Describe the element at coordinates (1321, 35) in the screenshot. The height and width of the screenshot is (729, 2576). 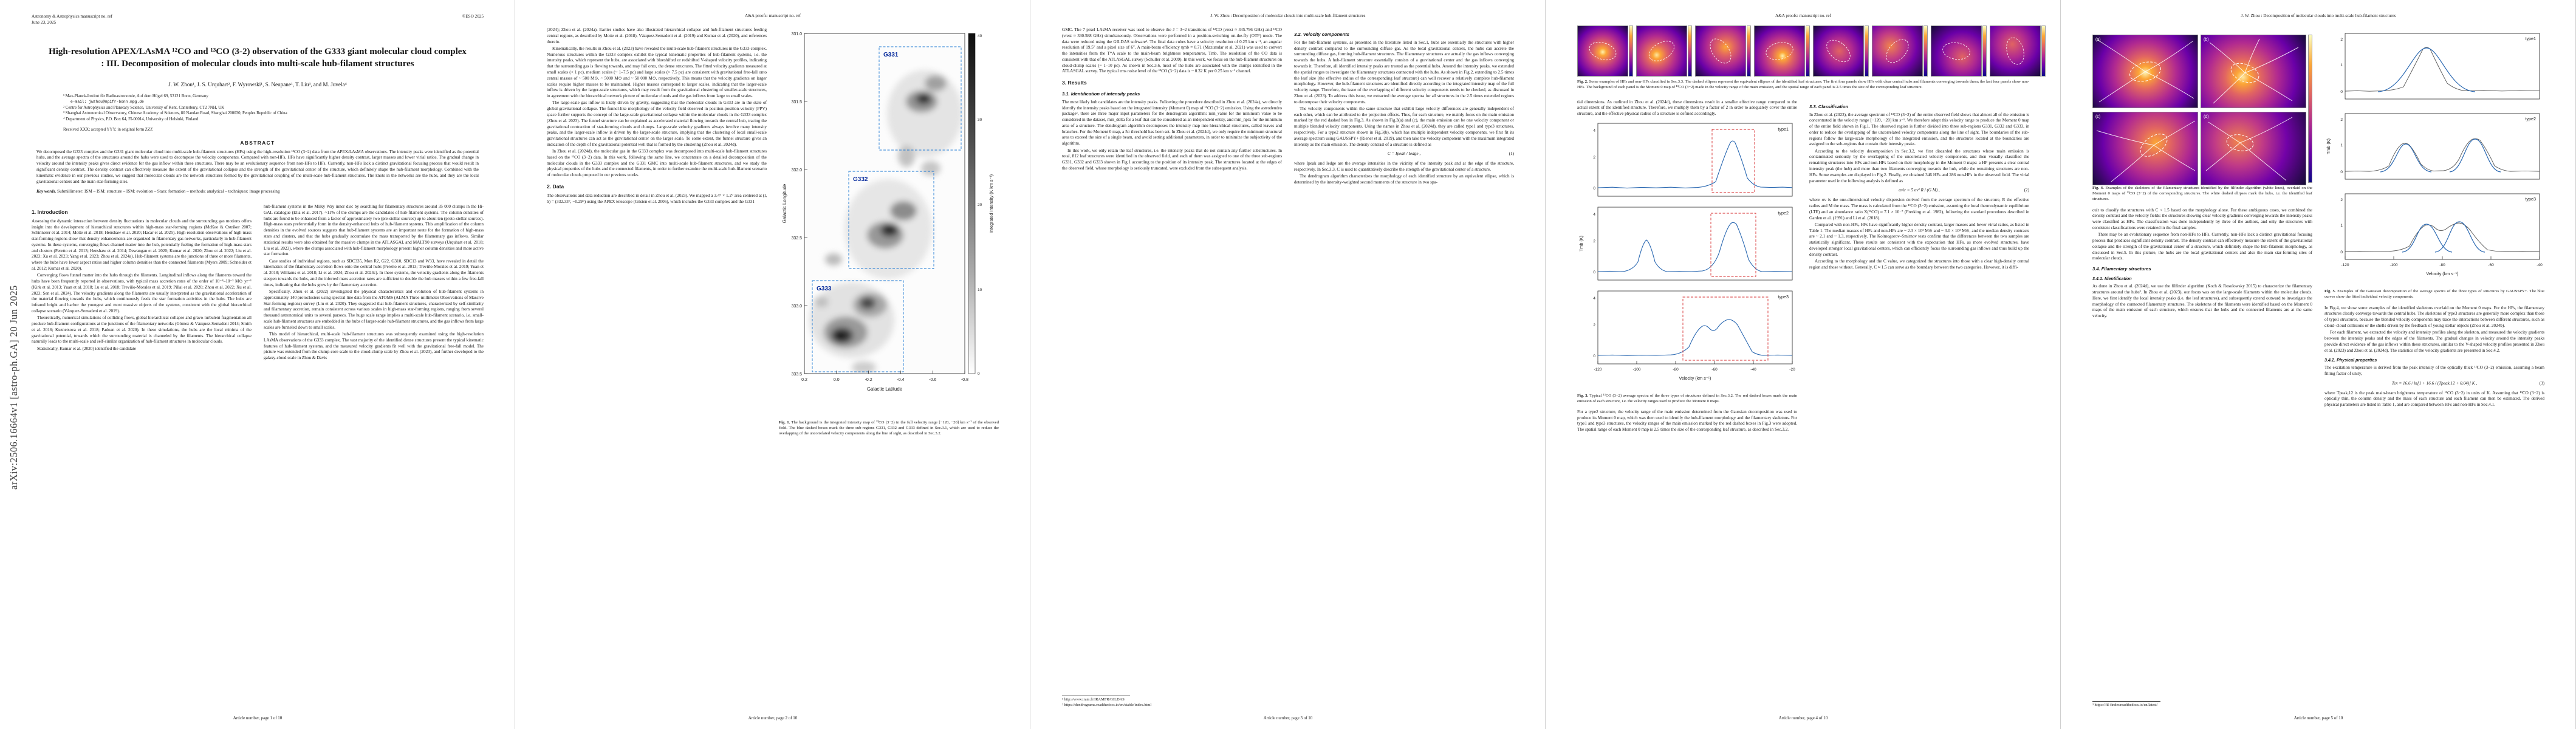
I see `text-block: 3.2. Velocity components` at that location.